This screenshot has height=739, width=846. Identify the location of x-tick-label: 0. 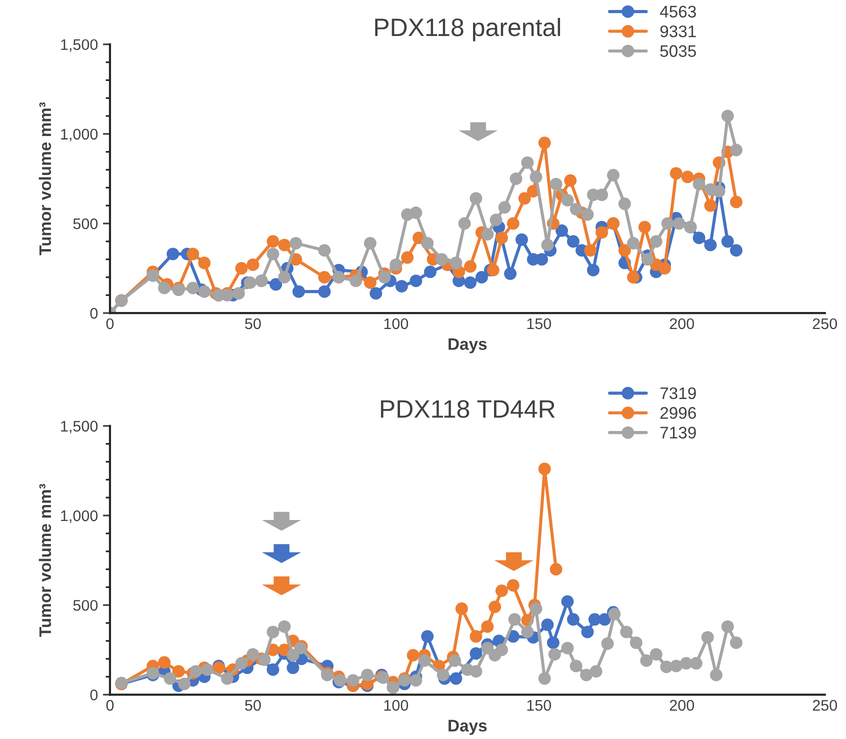
(110, 324).